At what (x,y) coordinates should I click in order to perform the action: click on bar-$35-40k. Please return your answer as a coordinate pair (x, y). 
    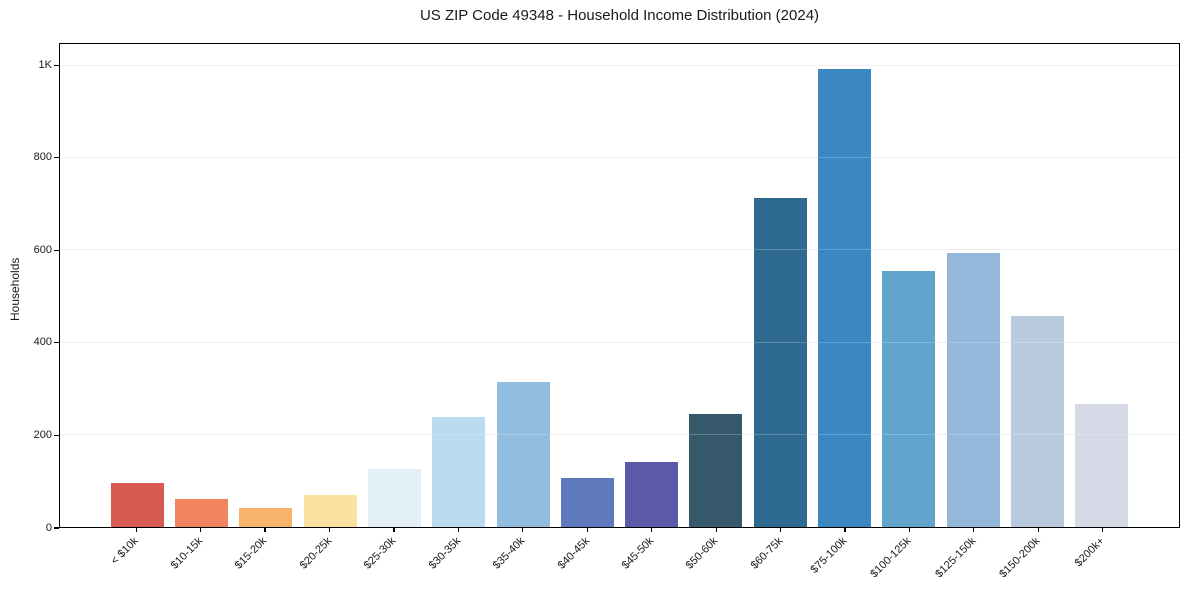
    Looking at the image, I should click on (523, 454).